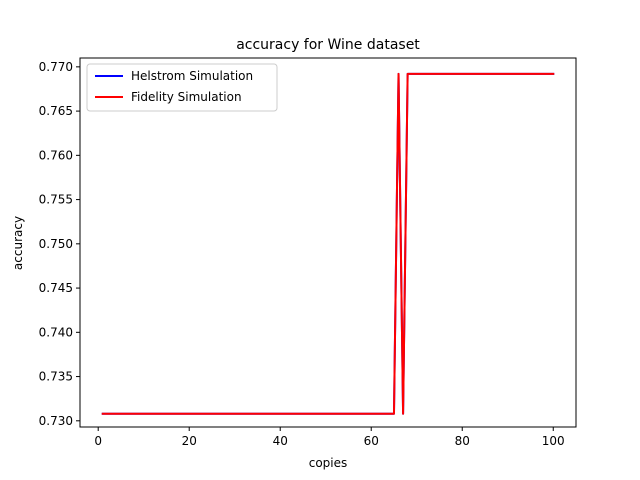  I want to click on y-tick-label: 0.770, so click(56, 67).